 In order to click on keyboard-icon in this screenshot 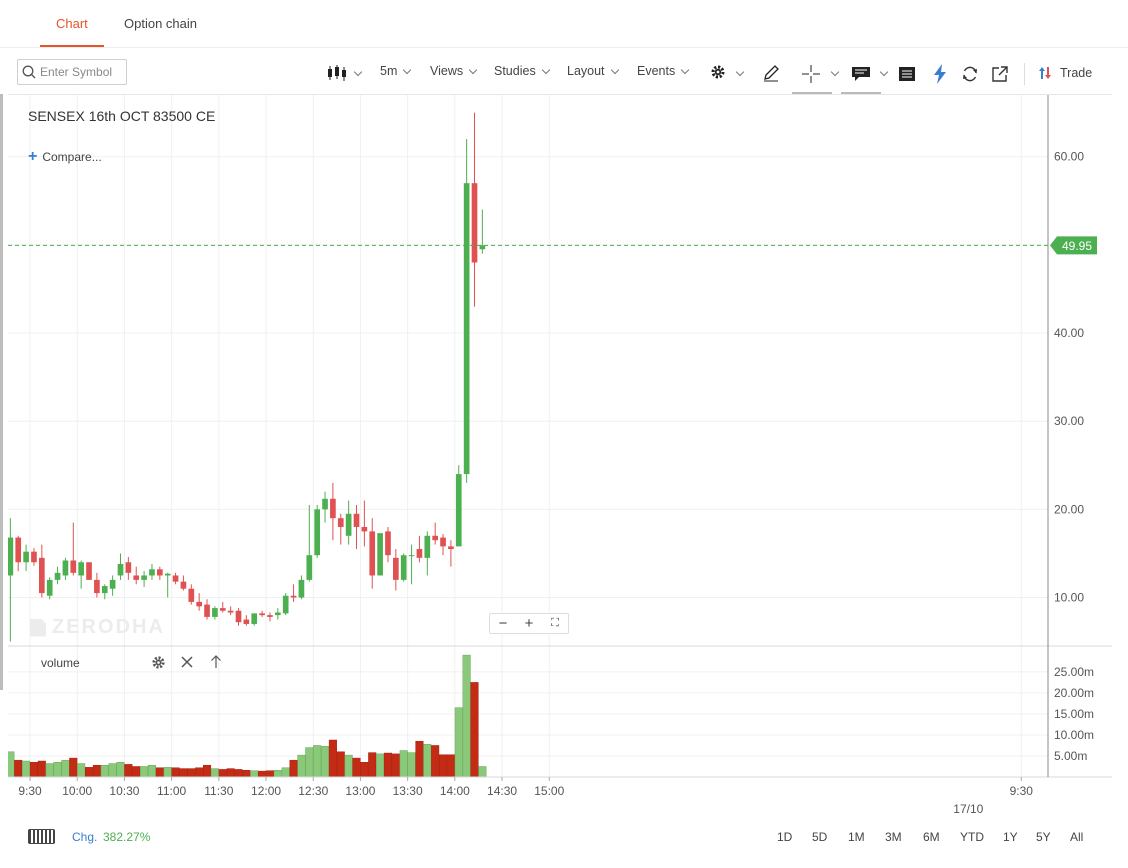, I will do `click(41, 836)`.